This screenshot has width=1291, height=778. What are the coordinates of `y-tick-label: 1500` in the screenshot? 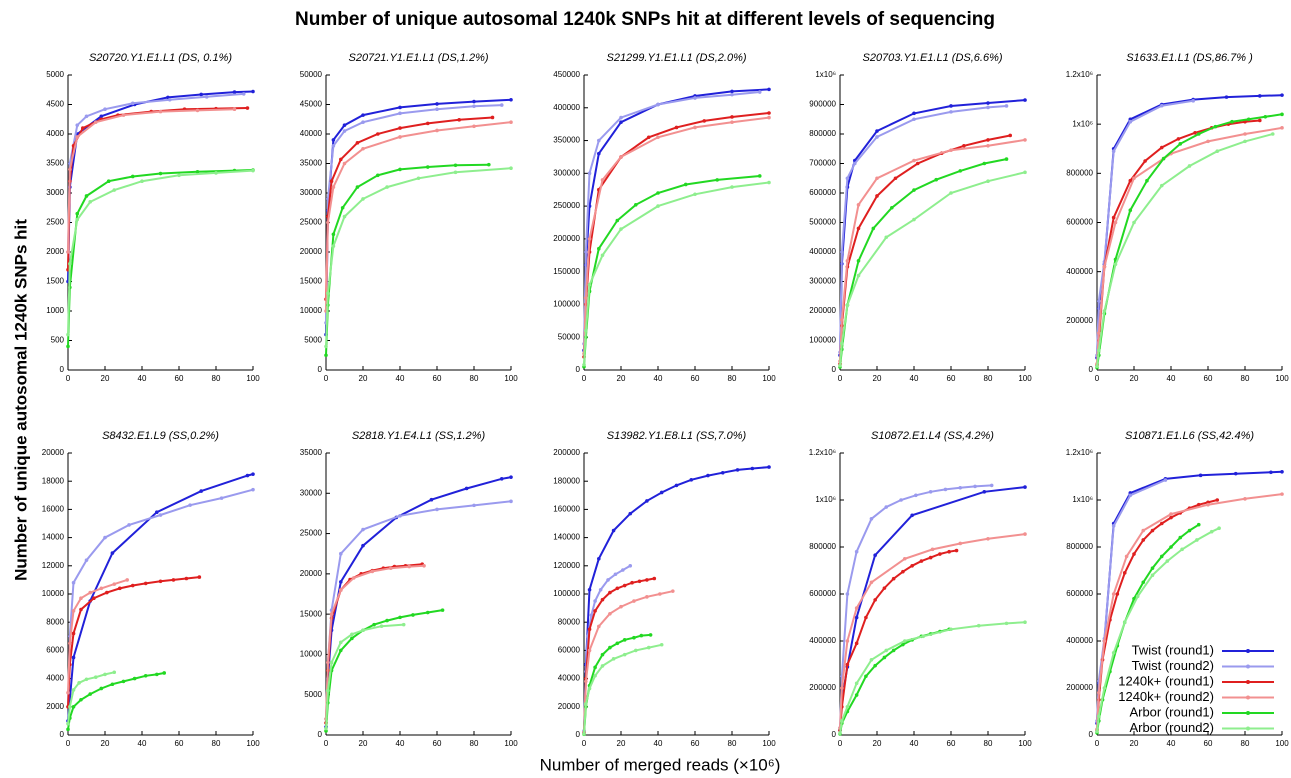 It's located at (55, 281).